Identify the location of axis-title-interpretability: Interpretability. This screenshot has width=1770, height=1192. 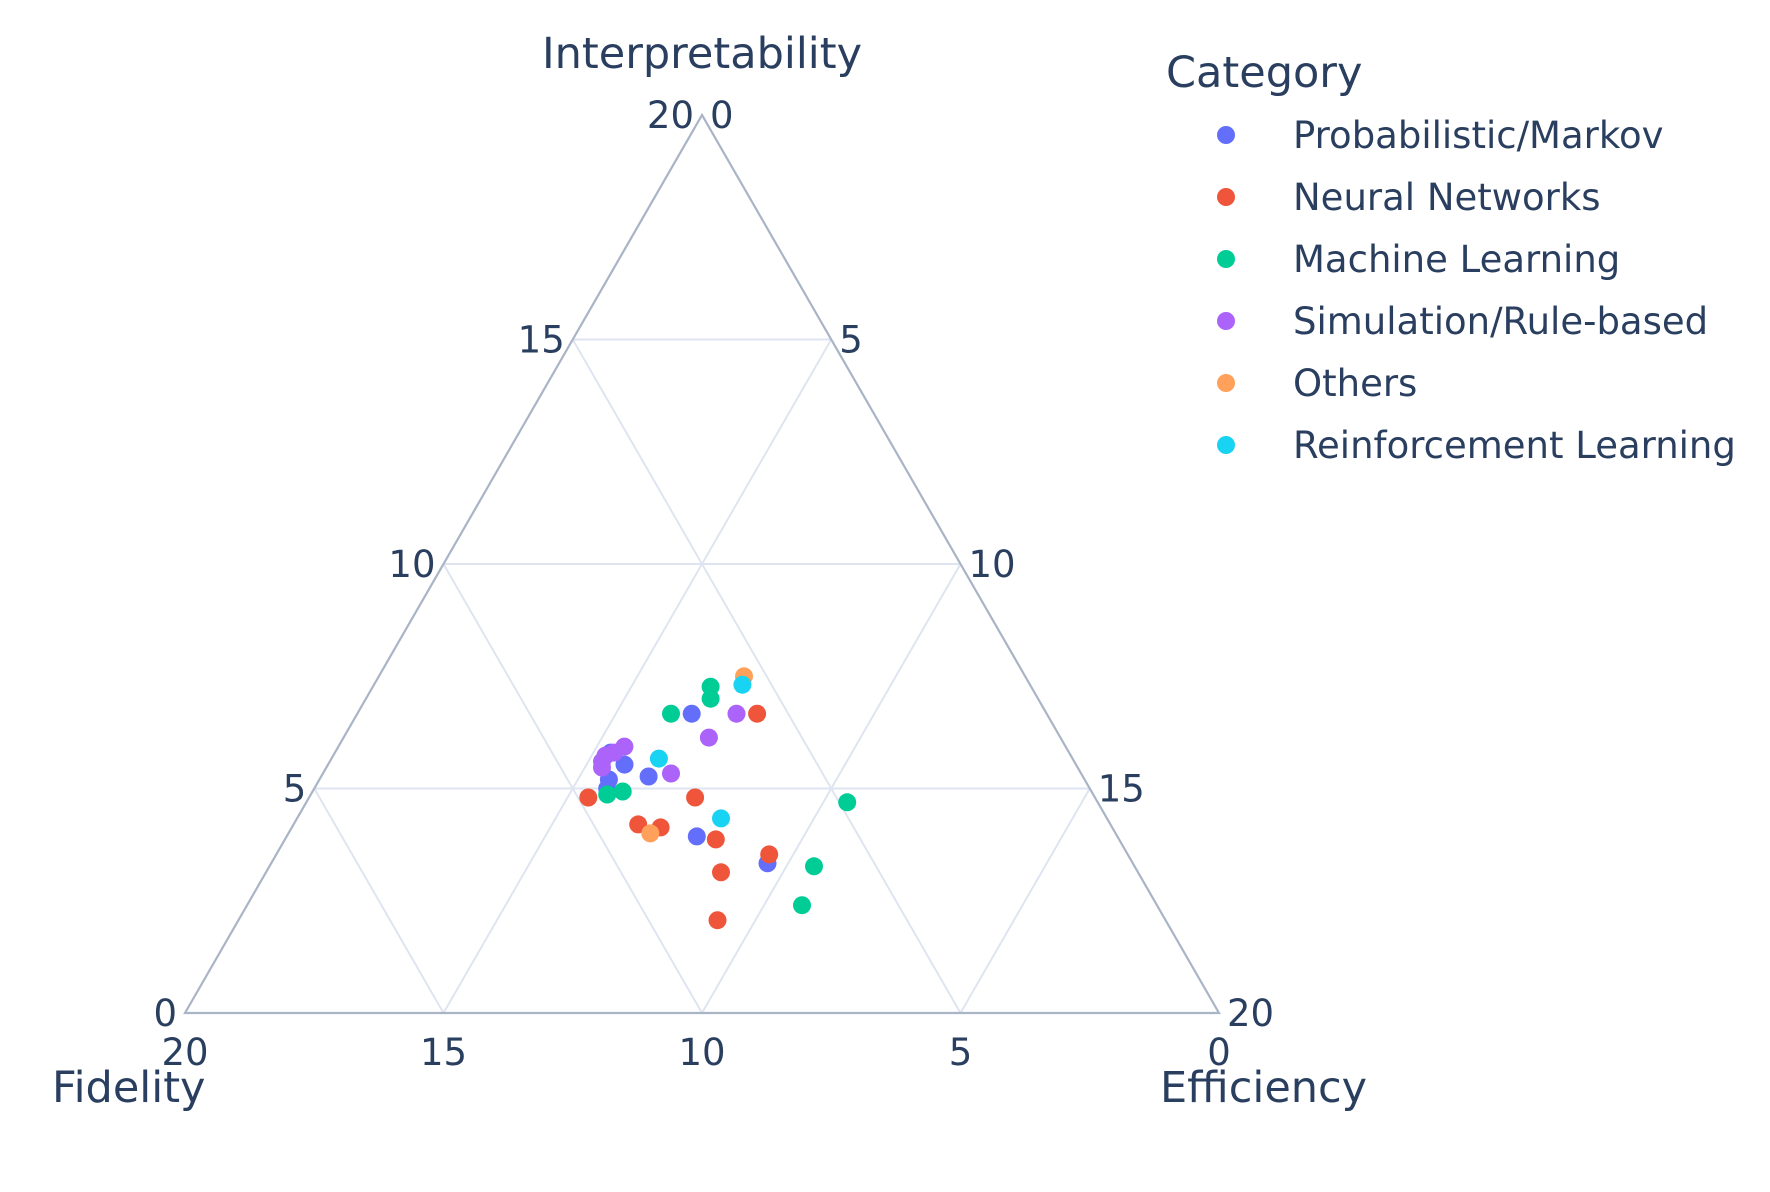
(702, 54).